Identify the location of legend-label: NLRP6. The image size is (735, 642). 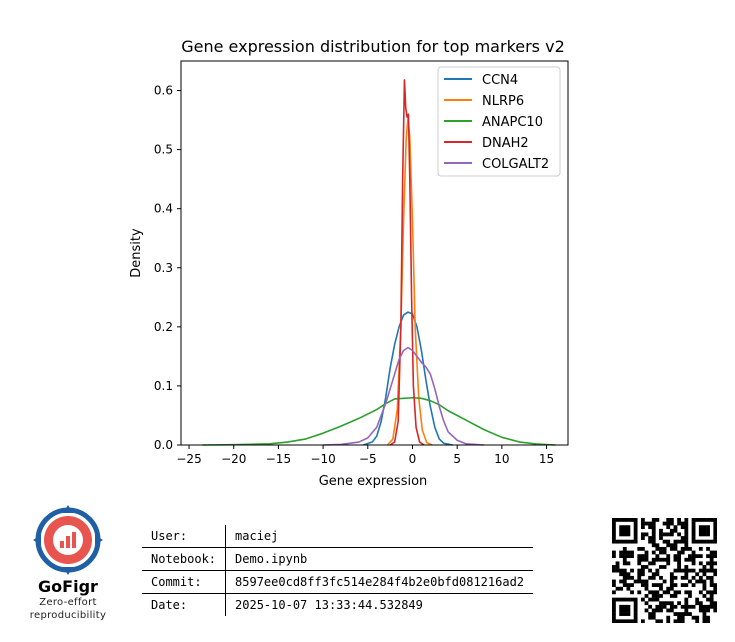
(503, 101).